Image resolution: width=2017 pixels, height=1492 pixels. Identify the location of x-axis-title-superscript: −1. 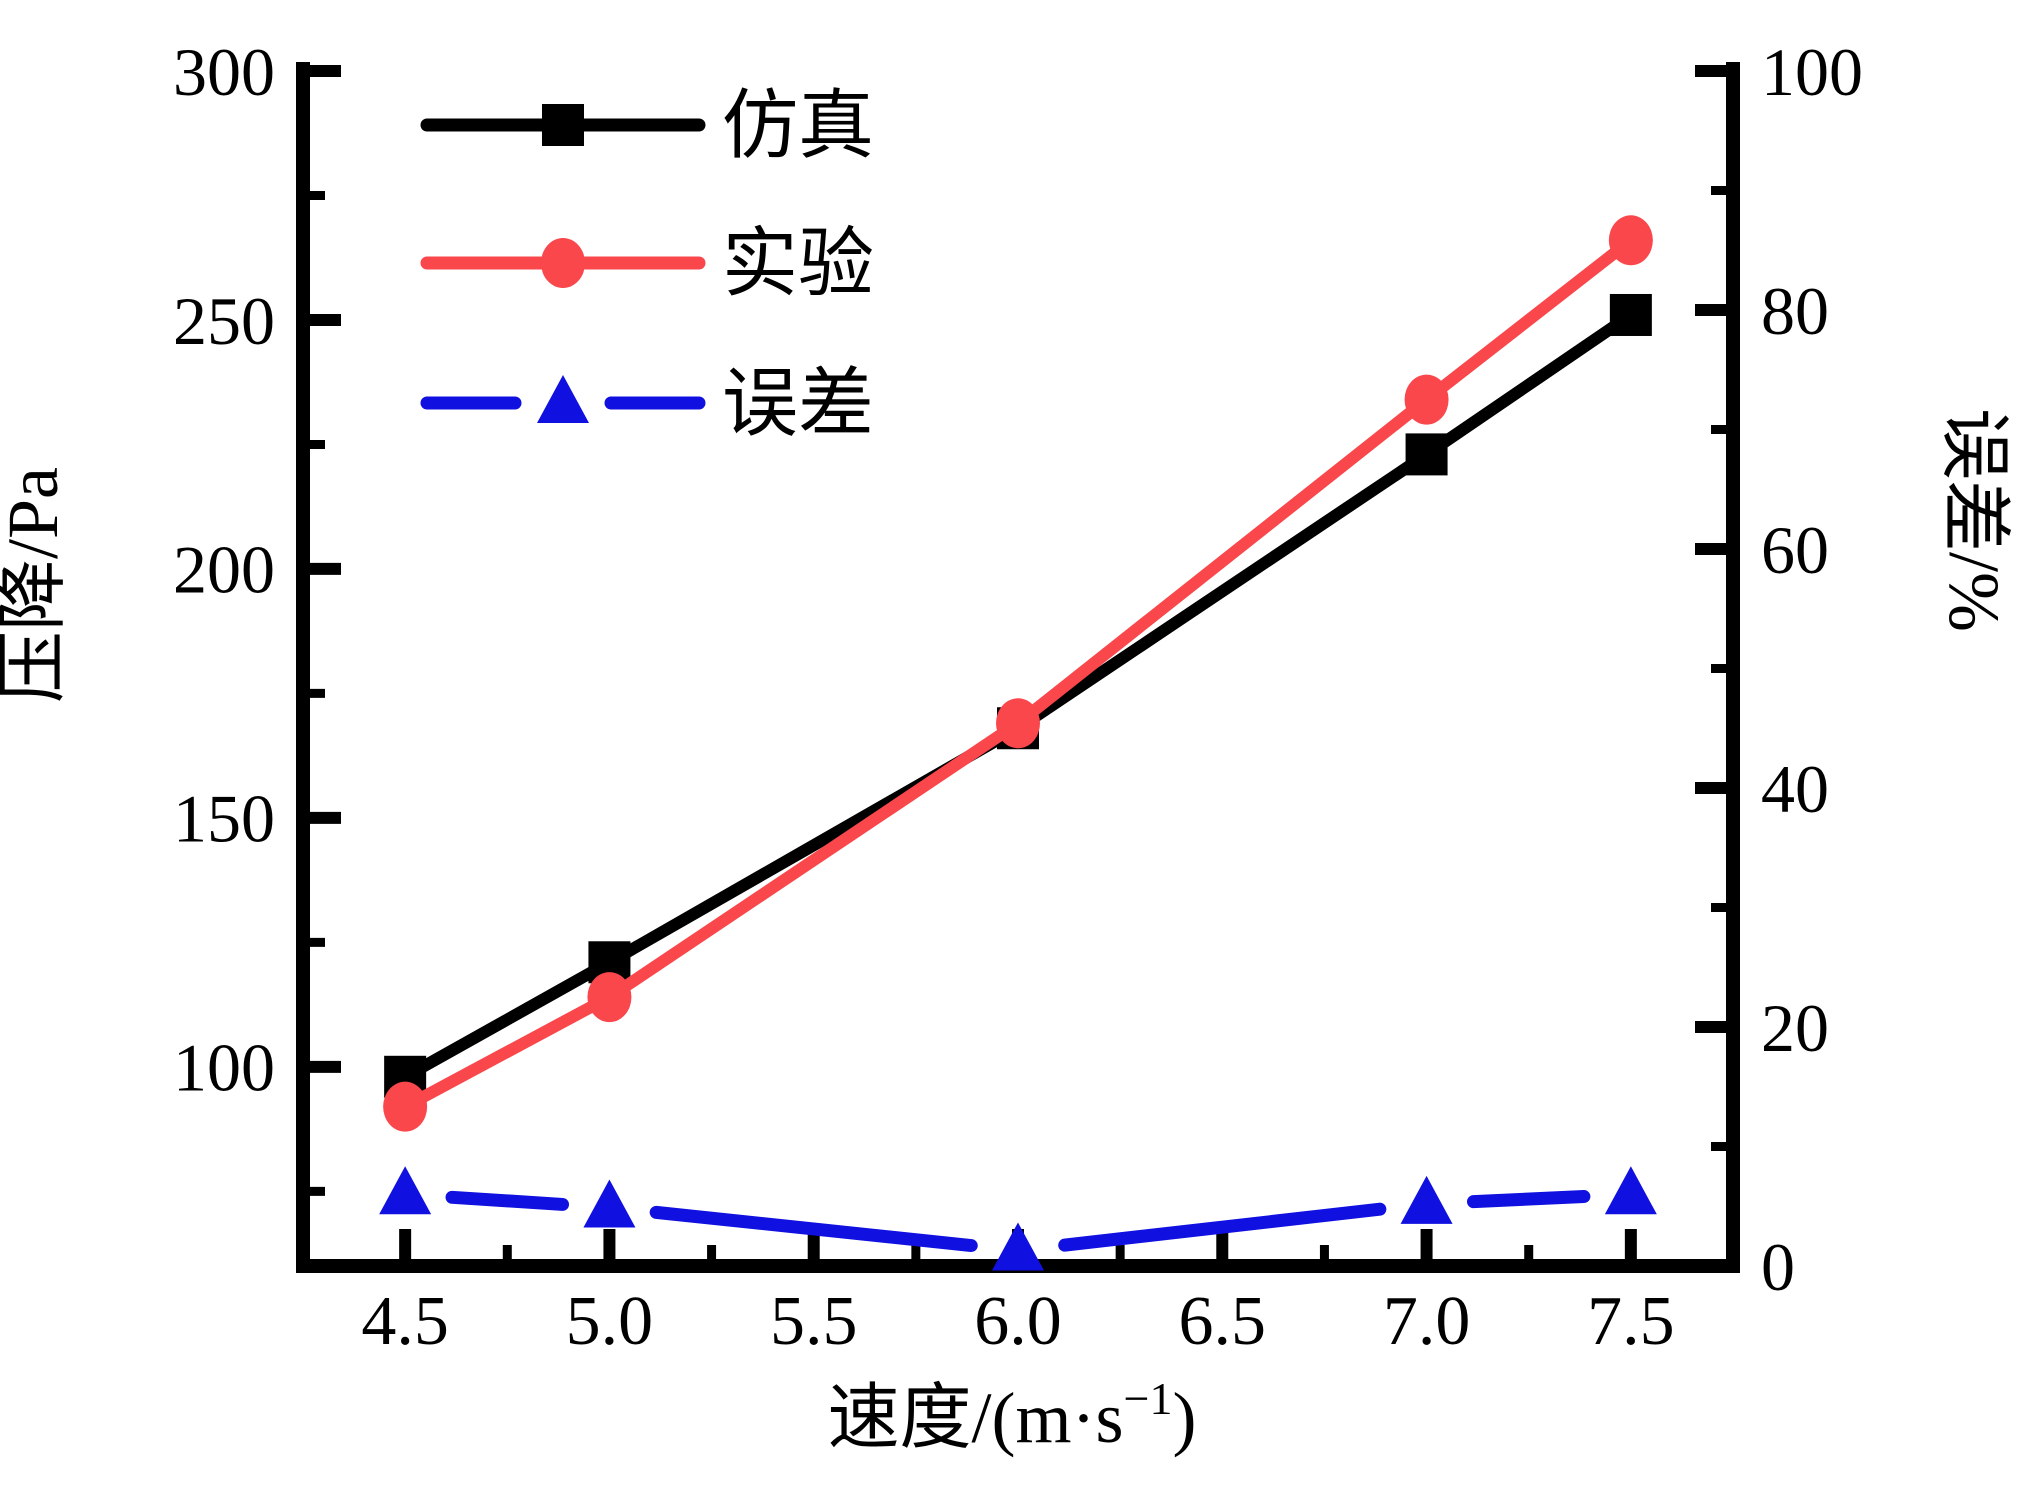
(1148, 1398).